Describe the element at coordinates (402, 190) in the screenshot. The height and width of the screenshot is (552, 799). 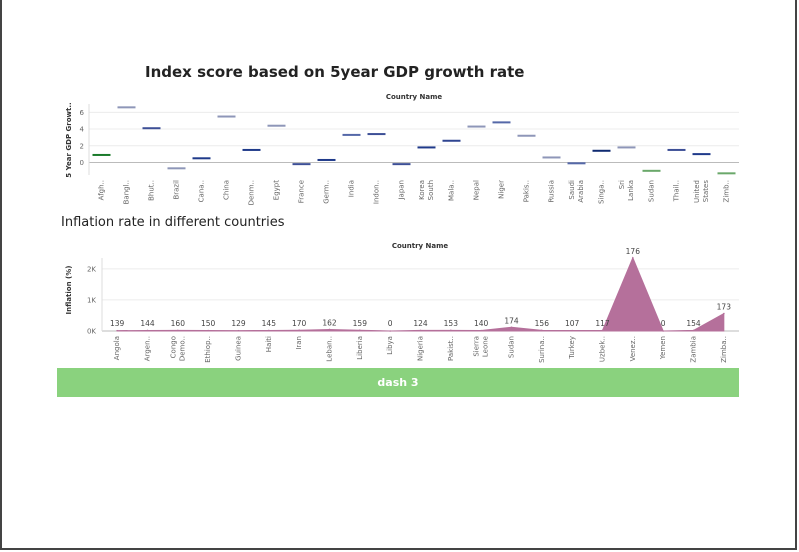
I see `gdp-x-tick-label: Japan` at that location.